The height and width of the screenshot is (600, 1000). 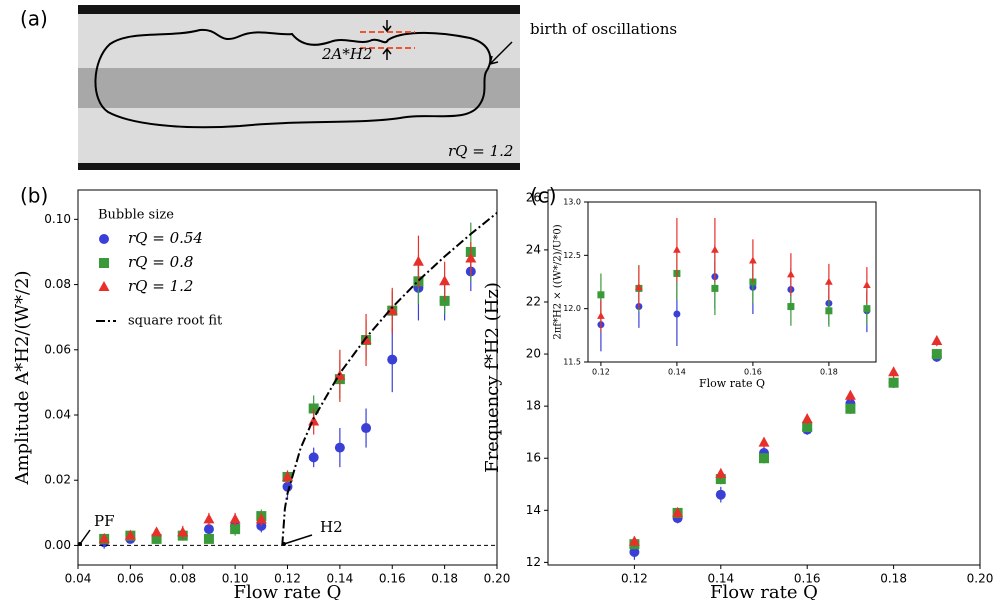 What do you see at coordinates (572, 362) in the screenshot?
I see `y-tick-label: 11.5` at bounding box center [572, 362].